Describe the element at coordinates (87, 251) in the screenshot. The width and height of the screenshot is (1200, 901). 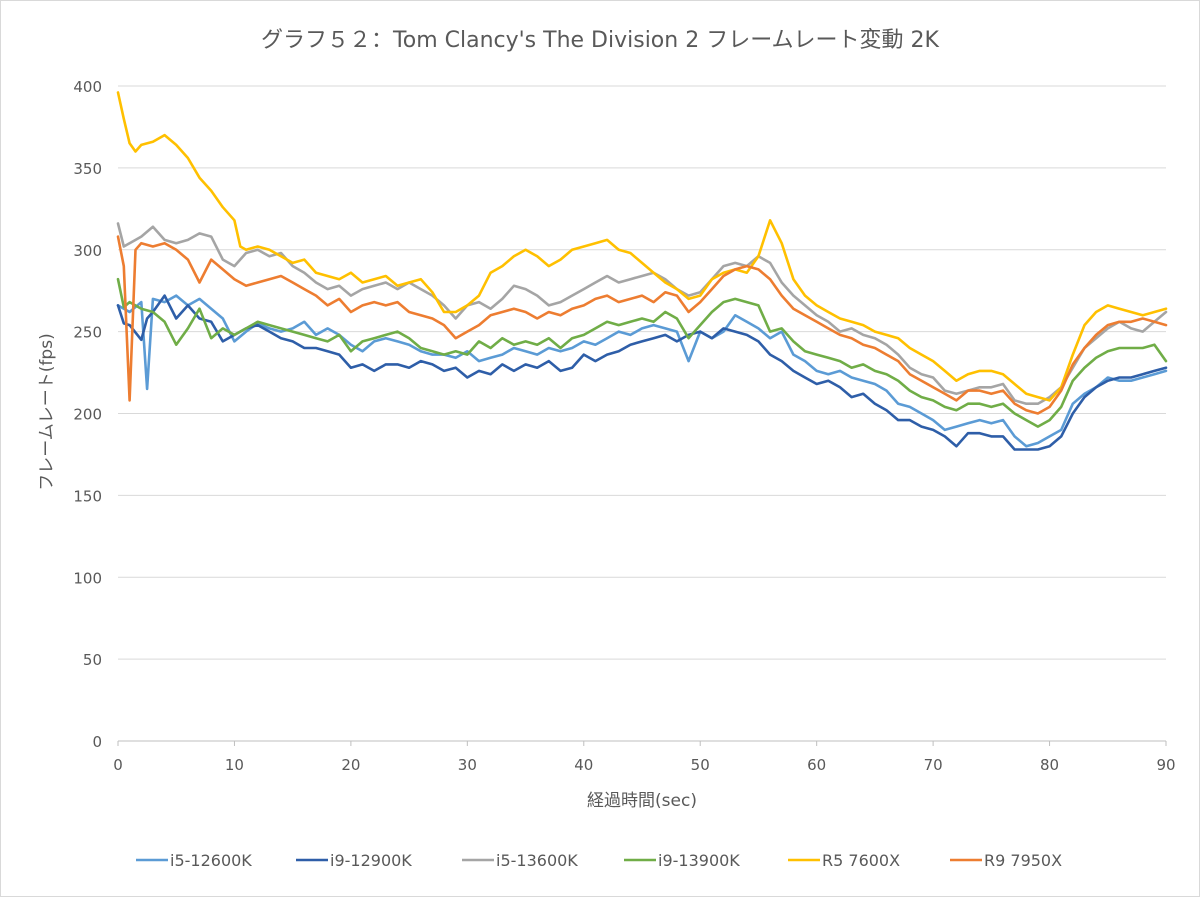
I see `y-tick-label: 300` at that location.